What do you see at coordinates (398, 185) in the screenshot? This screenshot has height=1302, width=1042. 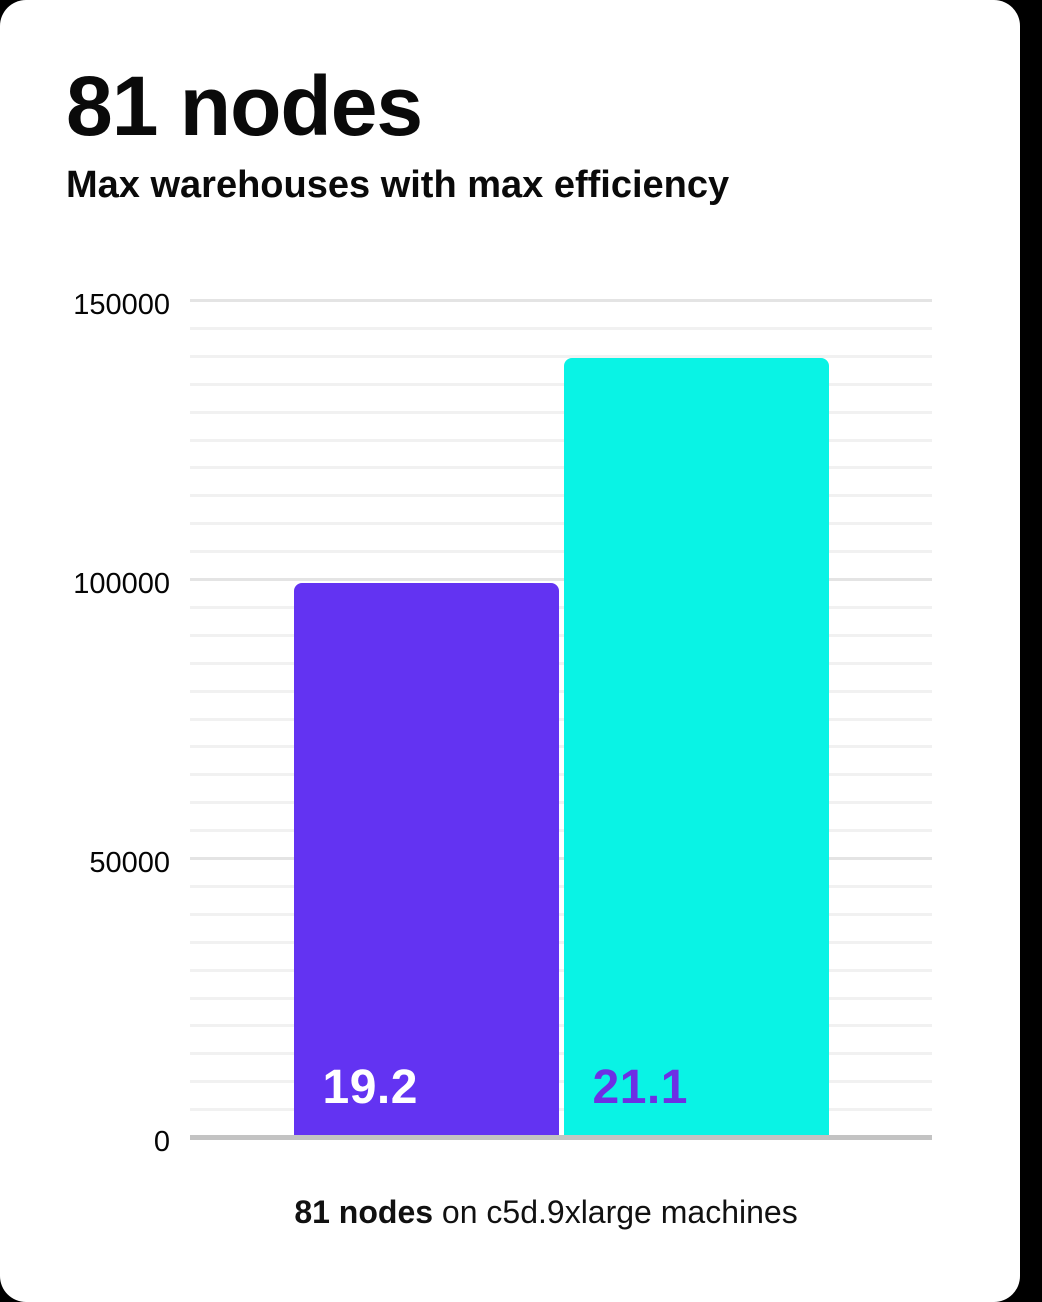 I see `page-subtitle: Max warehouses with max efficiency` at bounding box center [398, 185].